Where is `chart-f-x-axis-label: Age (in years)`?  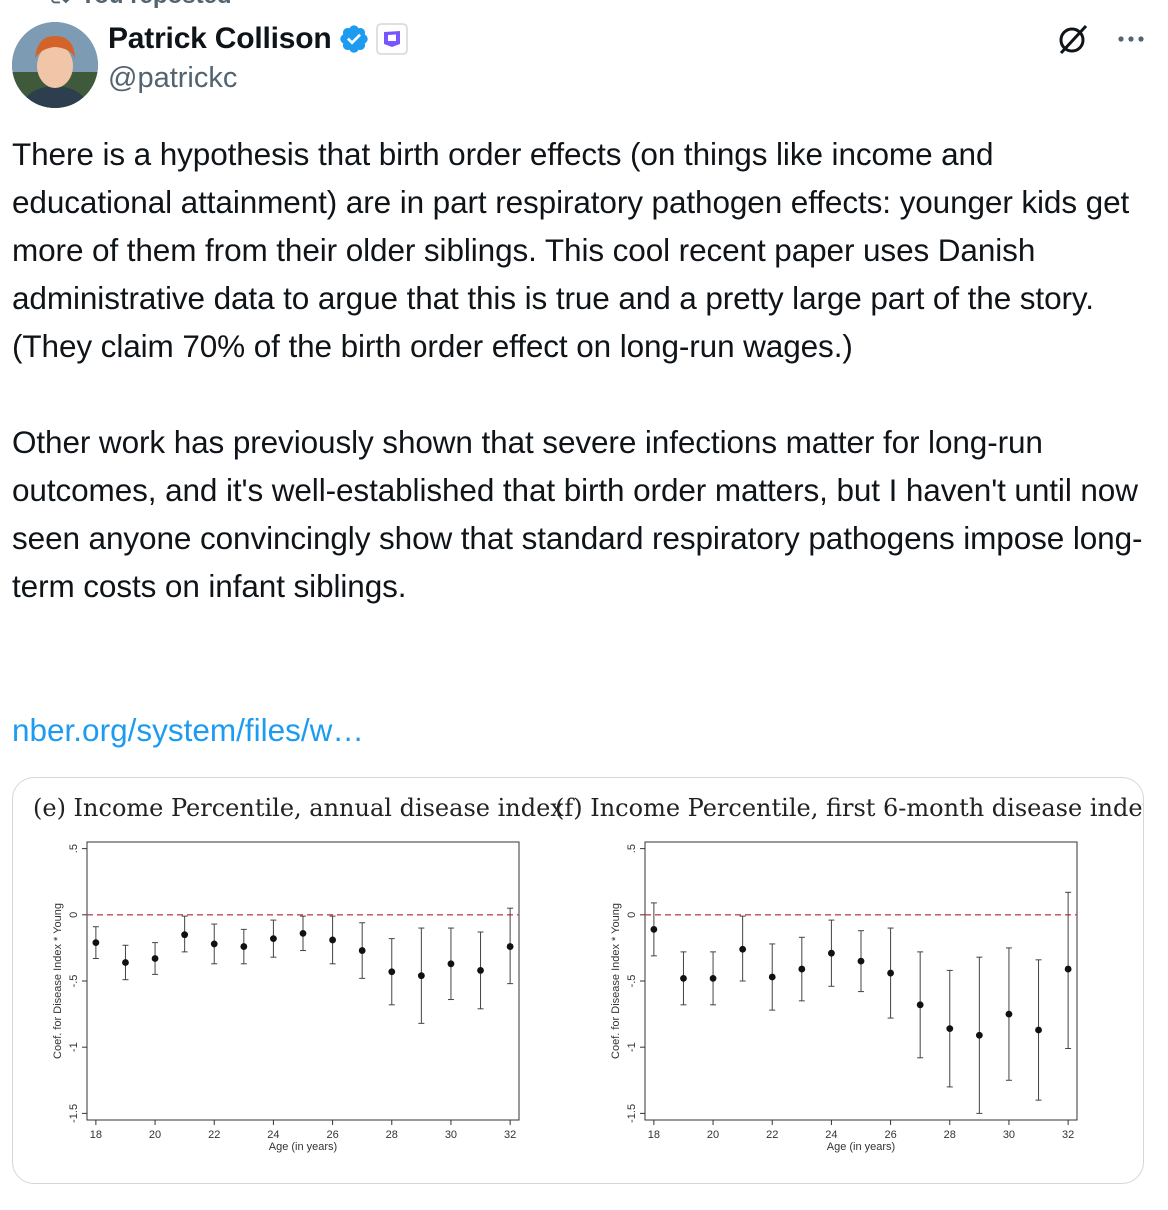
chart-f-x-axis-label: Age (in years) is located at coordinates (861, 1147).